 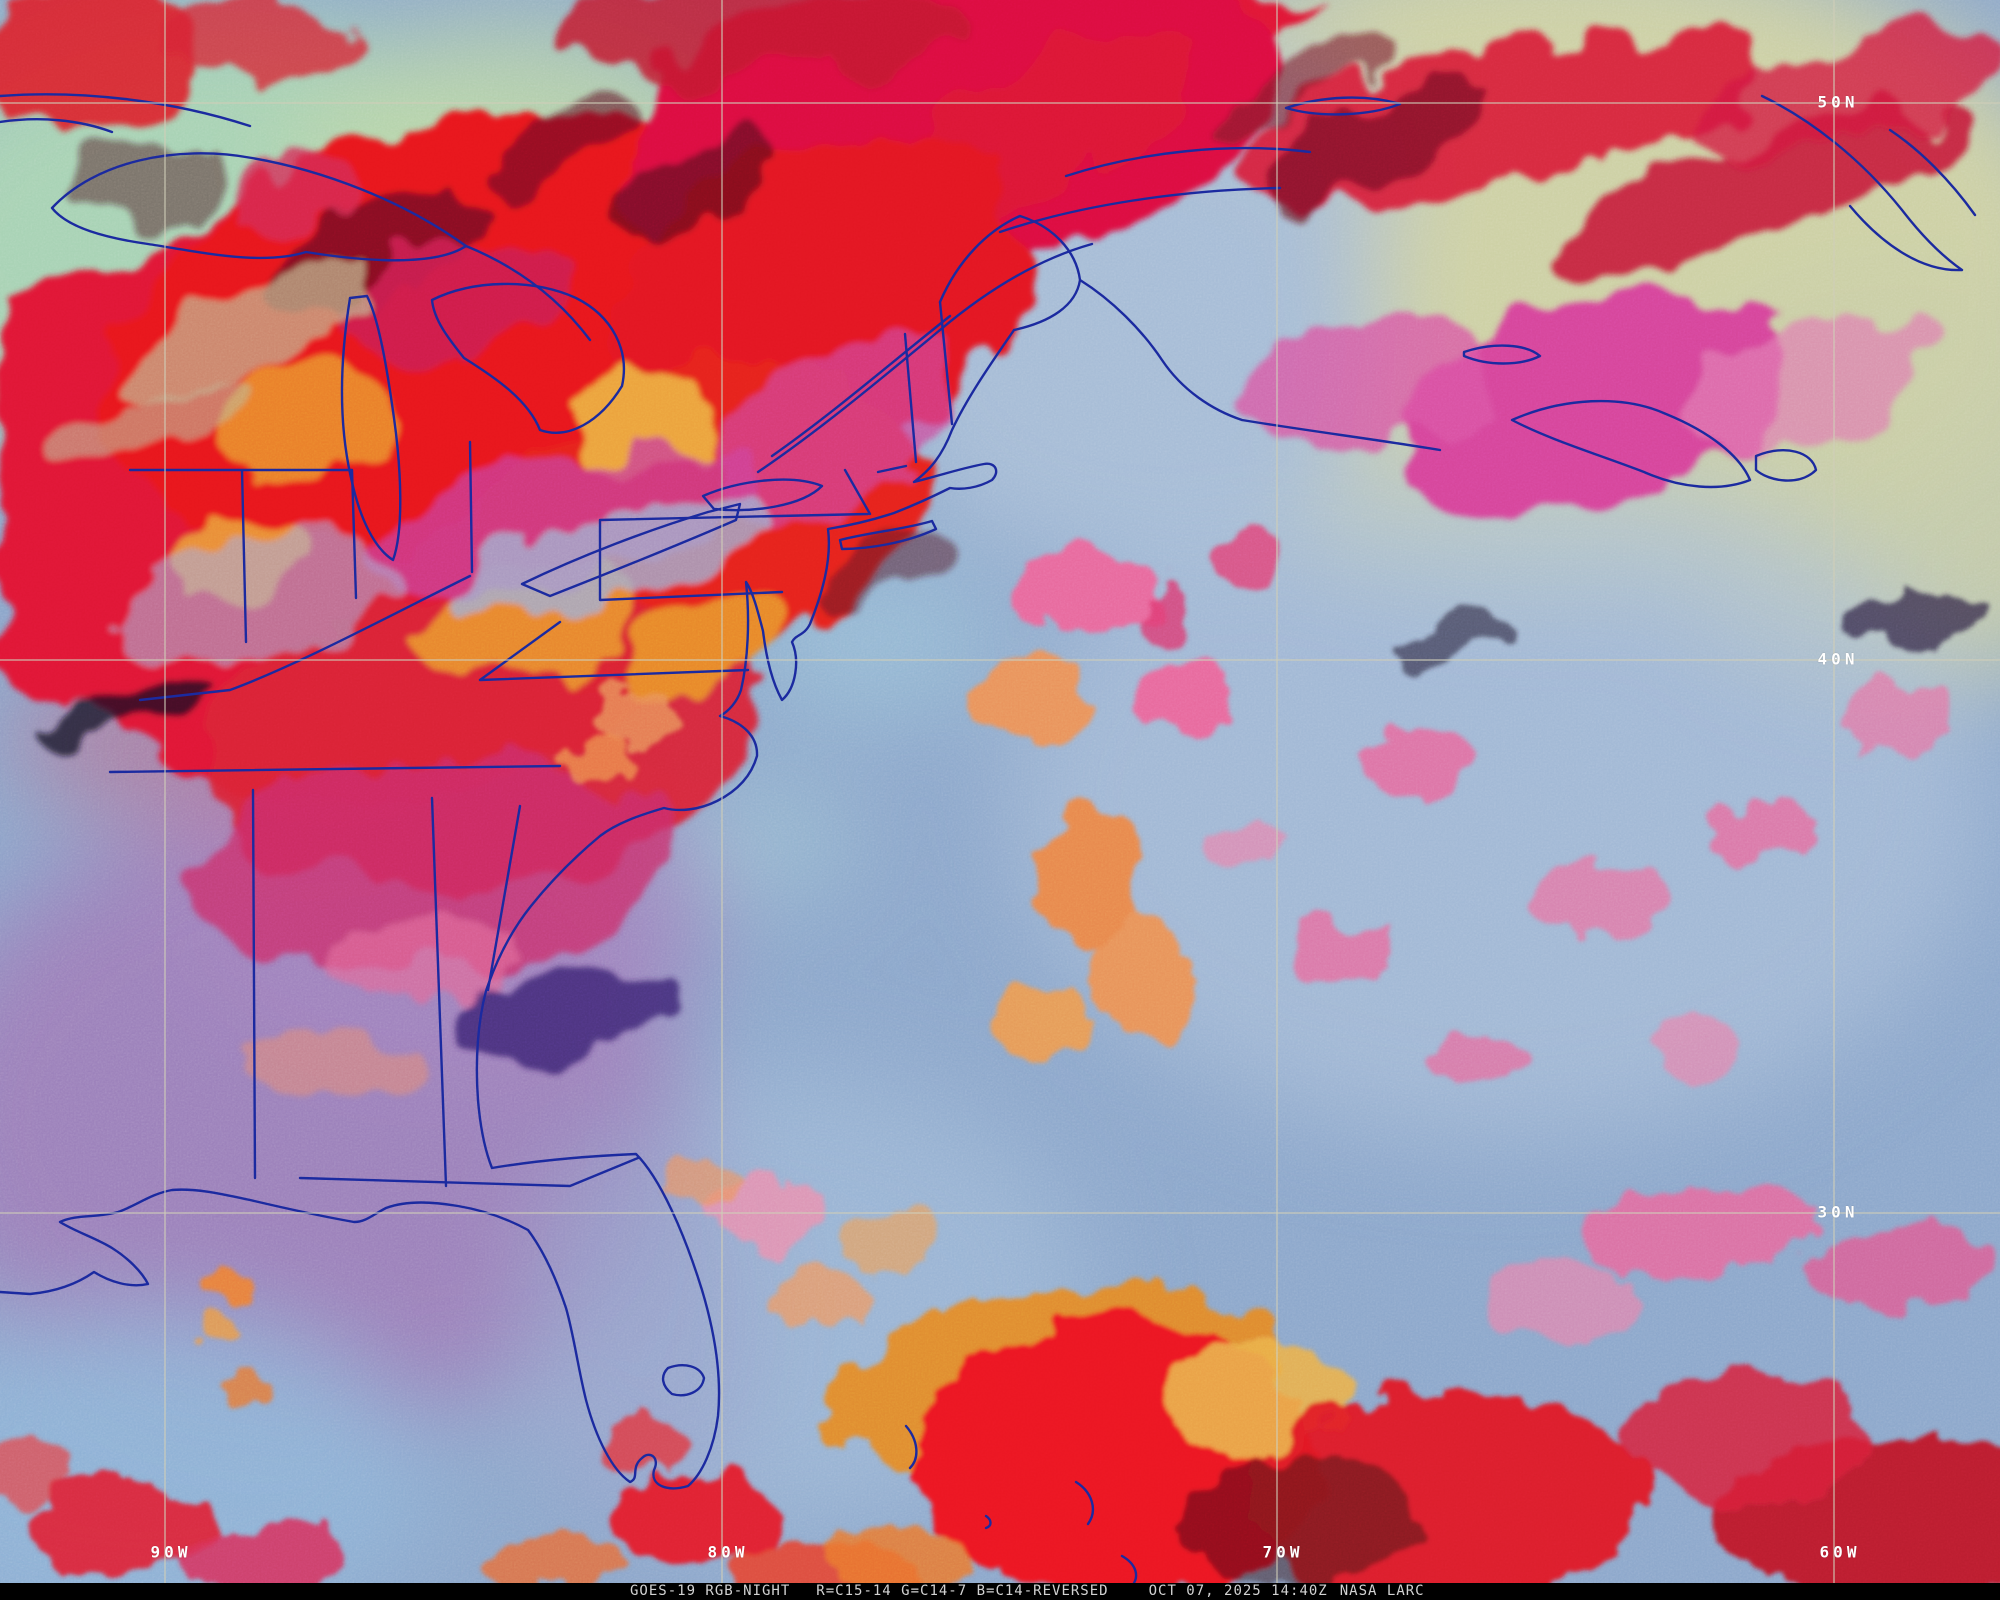 I want to click on bahamas-outline, so click(x=1021, y=1506).